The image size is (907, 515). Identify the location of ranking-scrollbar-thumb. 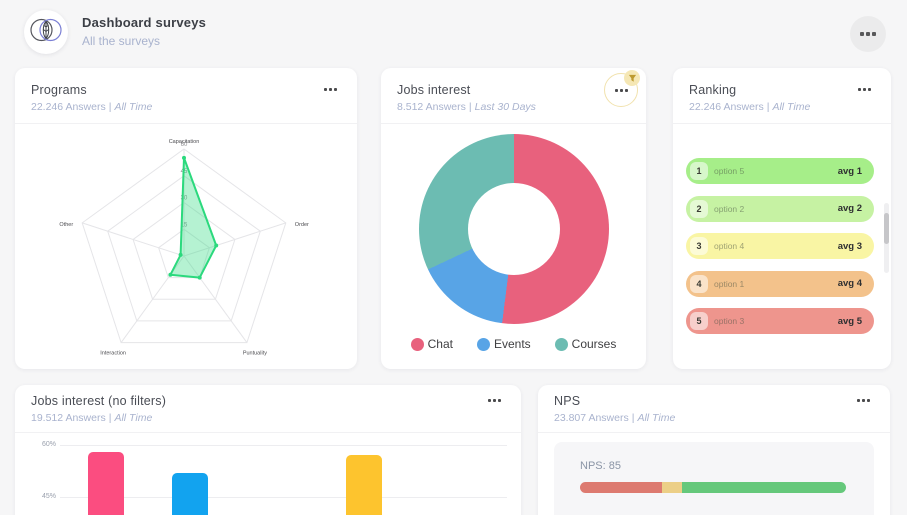
(886, 228).